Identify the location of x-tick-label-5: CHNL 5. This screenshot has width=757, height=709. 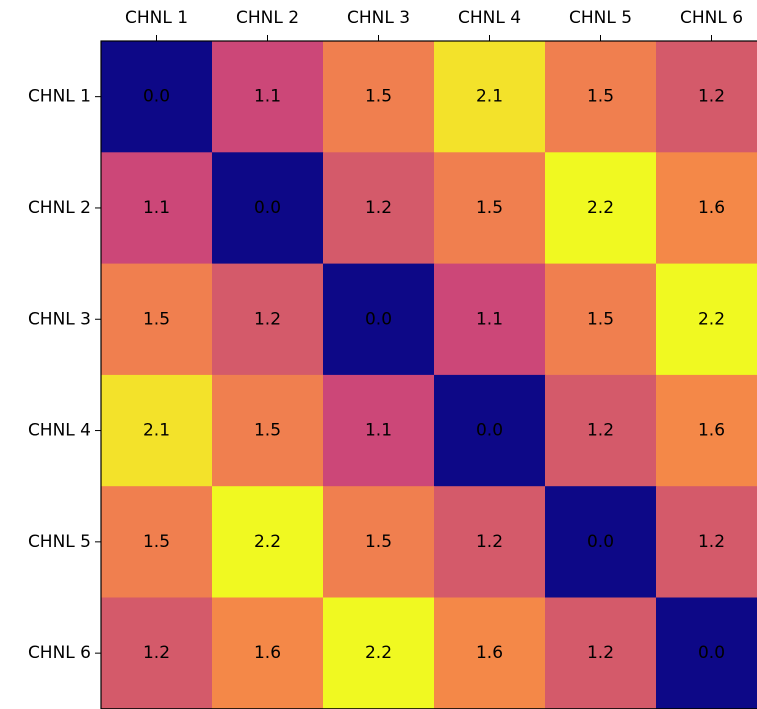
(600, 18).